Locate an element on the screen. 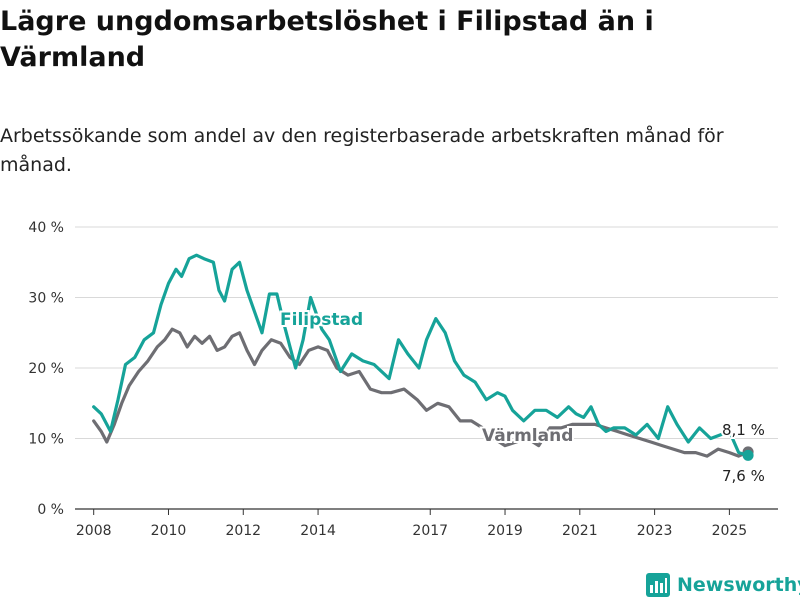 Image resolution: width=800 pixels, height=600 pixels. x-axis-ticks: 2008 2010 2012 2014 2017 2019 2021 2023 2025 is located at coordinates (411, 524).